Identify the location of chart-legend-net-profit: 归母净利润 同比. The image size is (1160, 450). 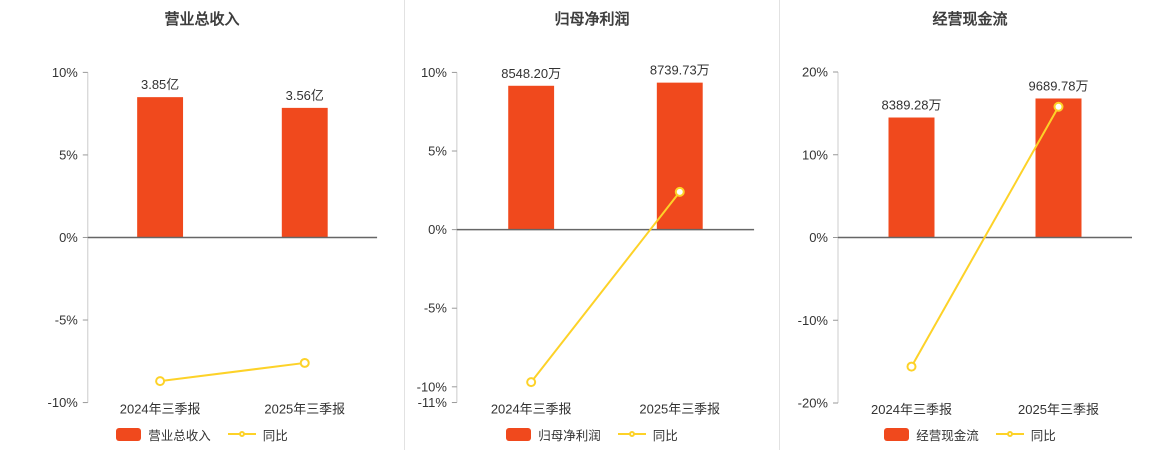
(592, 434).